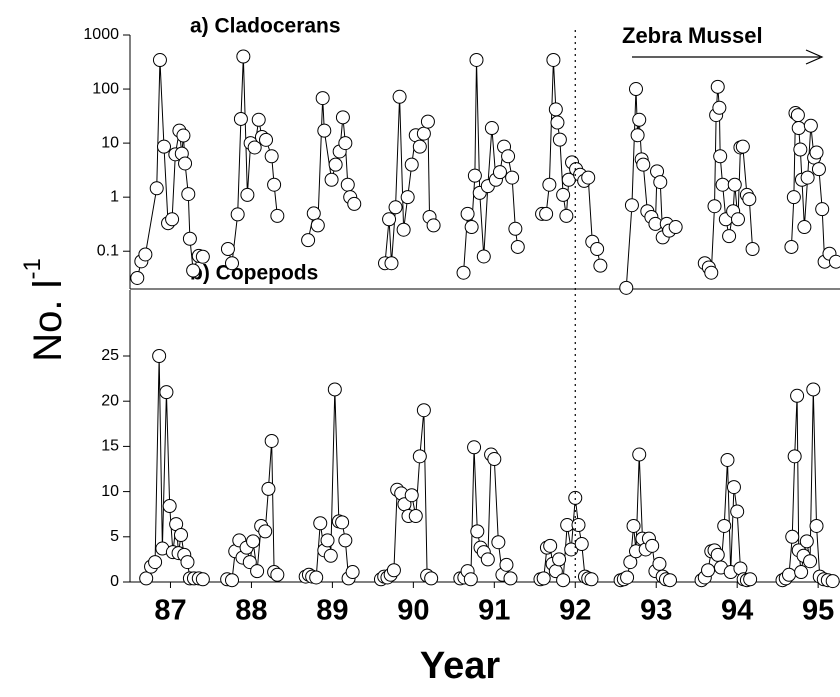 This screenshot has height=697, width=840. Describe the element at coordinates (265, 26) in the screenshot. I see `panel-title: a) Cladocerans` at that location.